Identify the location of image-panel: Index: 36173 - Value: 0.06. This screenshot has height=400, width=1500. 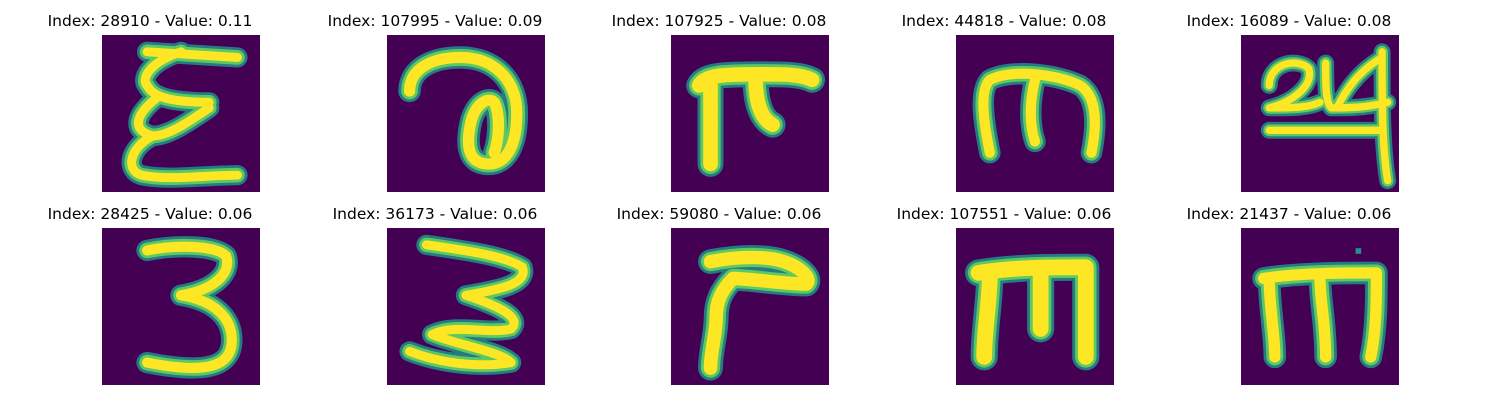
(435, 289).